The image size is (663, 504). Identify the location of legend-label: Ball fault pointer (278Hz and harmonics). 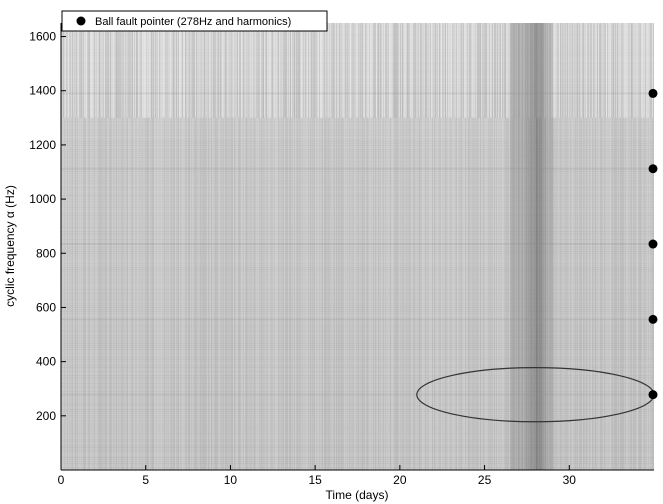
(193, 22).